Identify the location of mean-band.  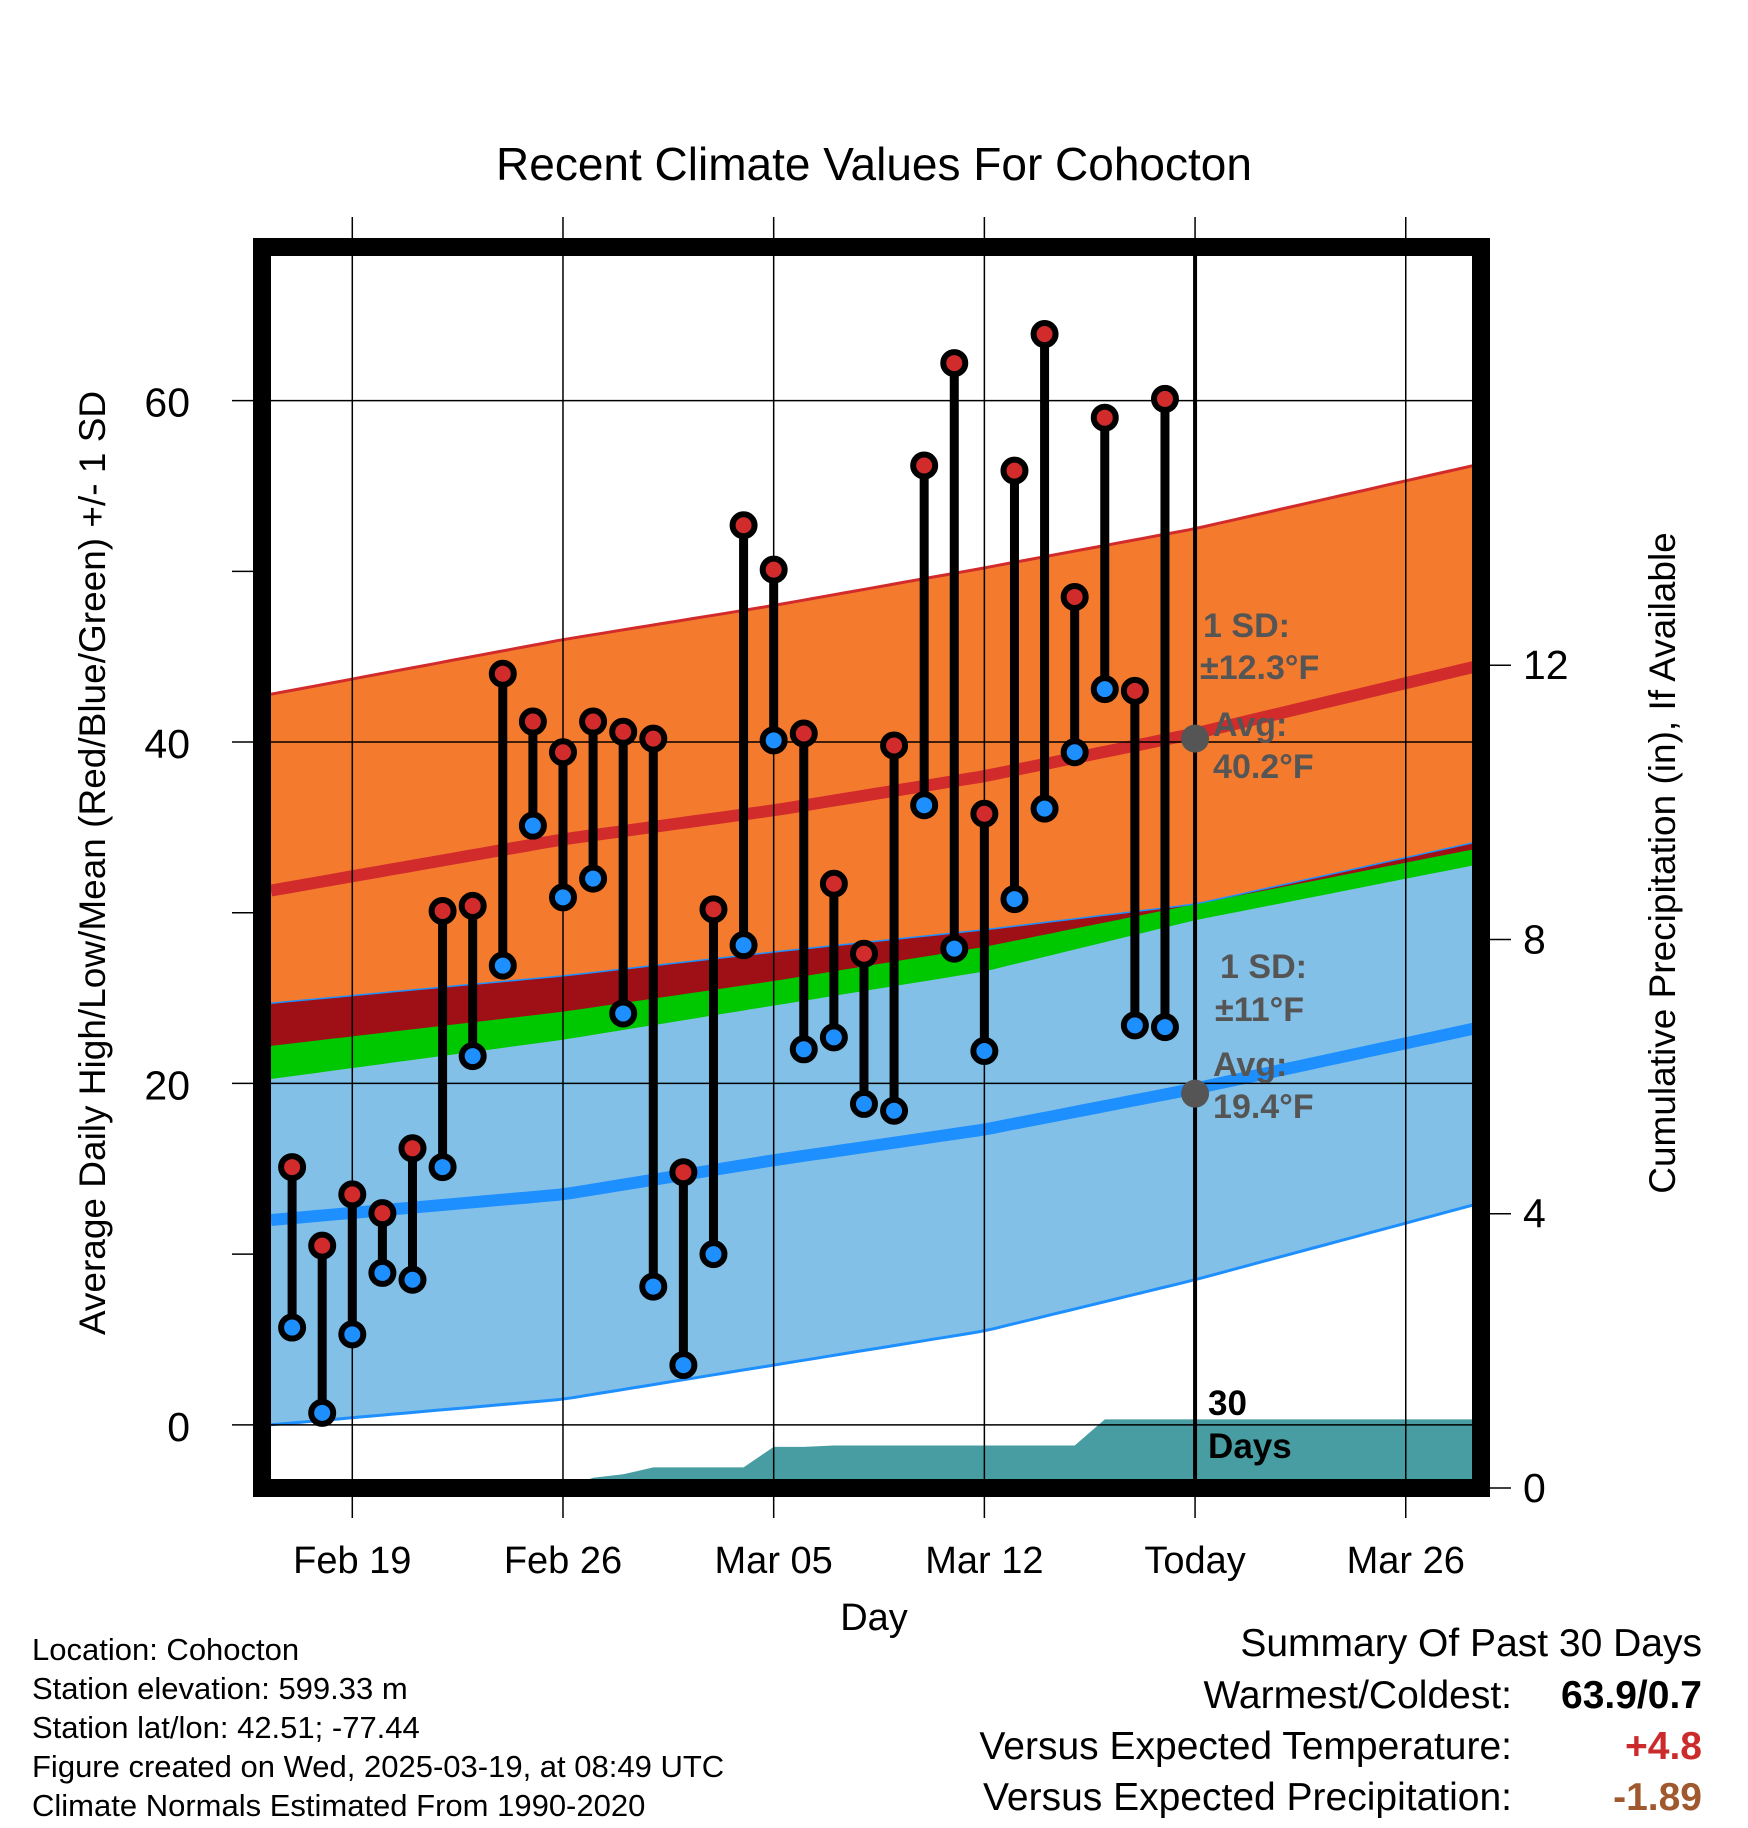
(873, 964).